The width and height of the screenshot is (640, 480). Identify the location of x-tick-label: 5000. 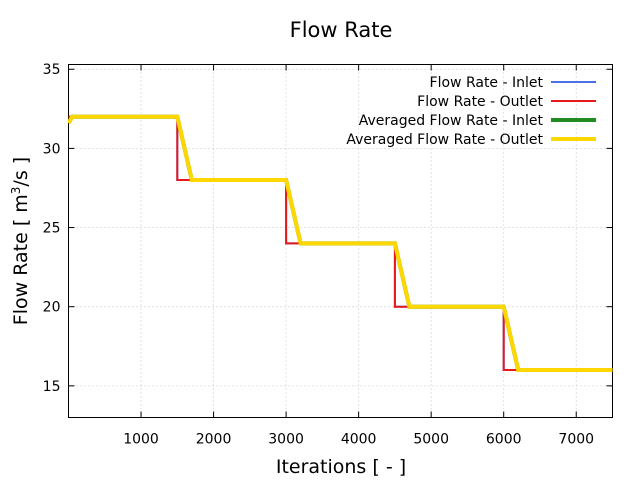
(431, 440).